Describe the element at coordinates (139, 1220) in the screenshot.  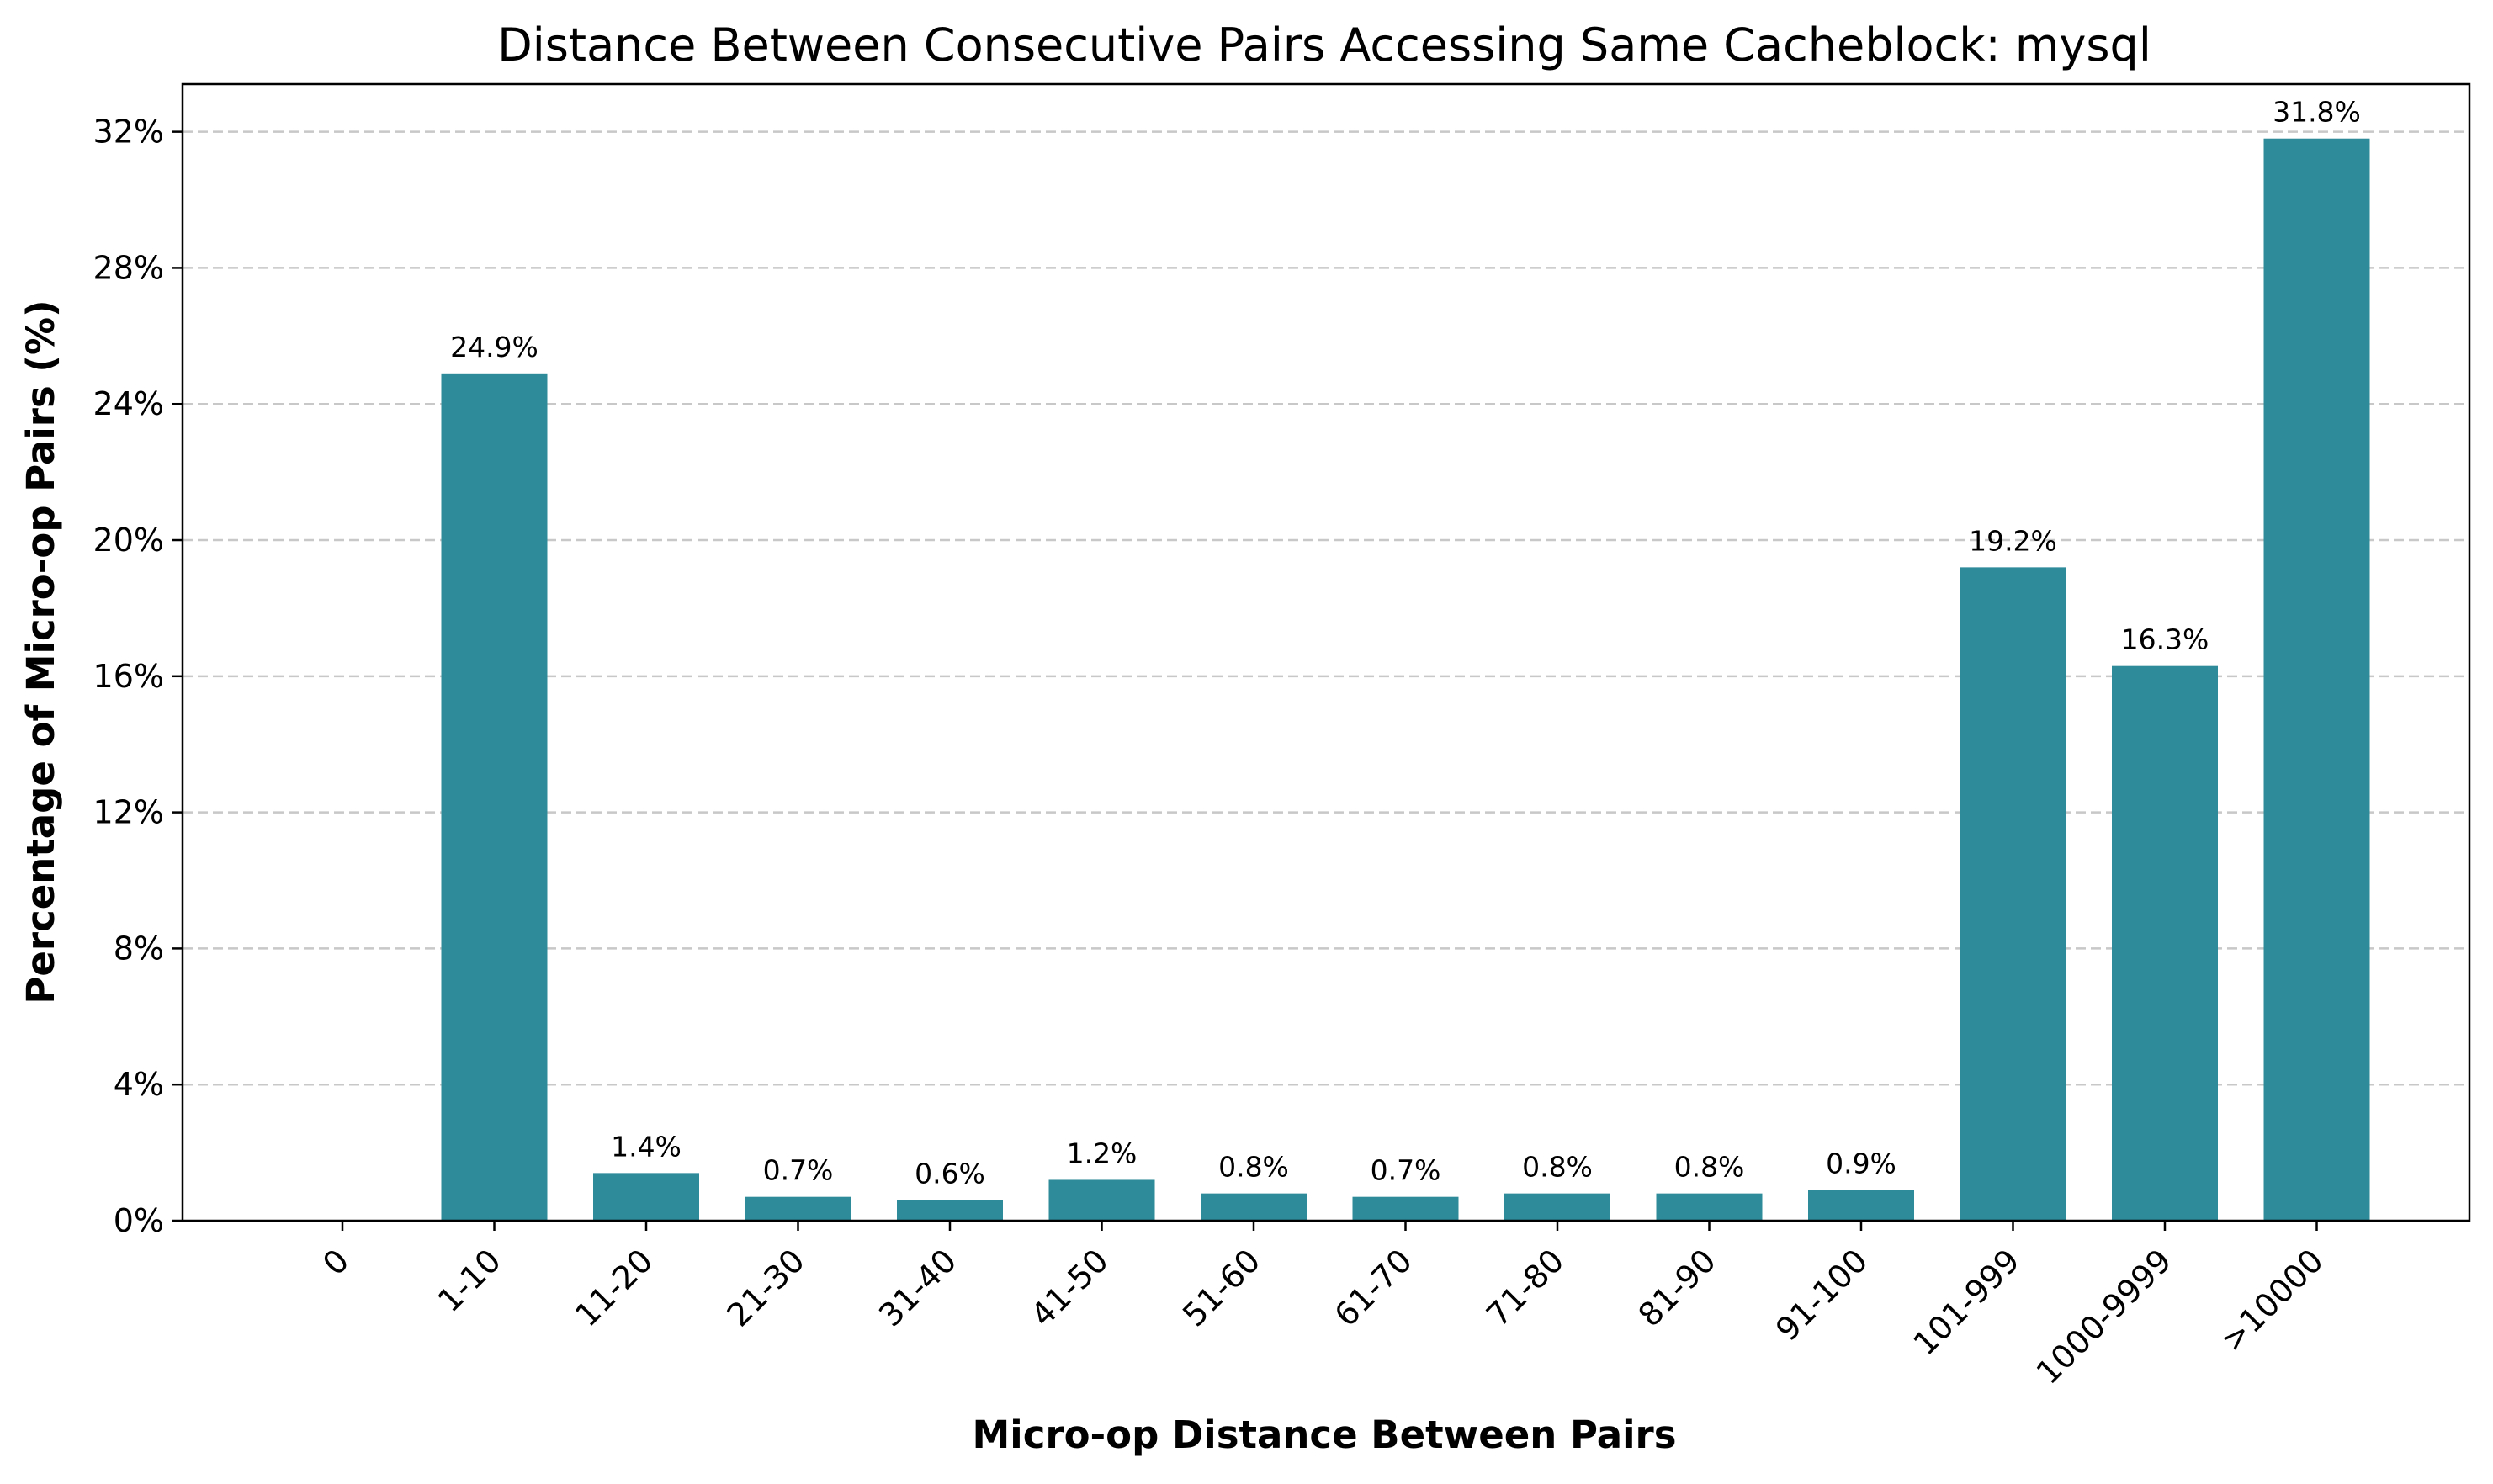
I see `y-tick-label: 0%` at that location.